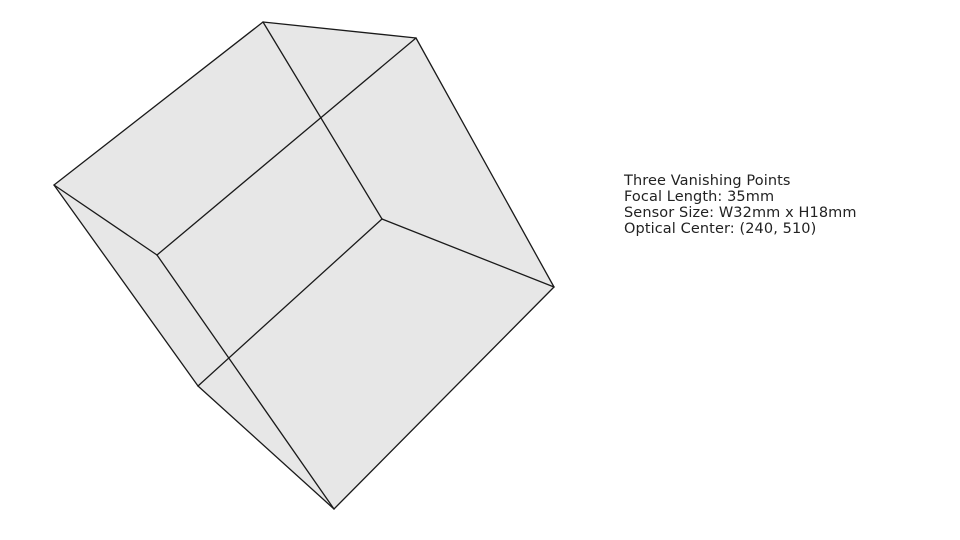 This screenshot has width=960, height=540. I want to click on edge-front-left, so click(105, 220).